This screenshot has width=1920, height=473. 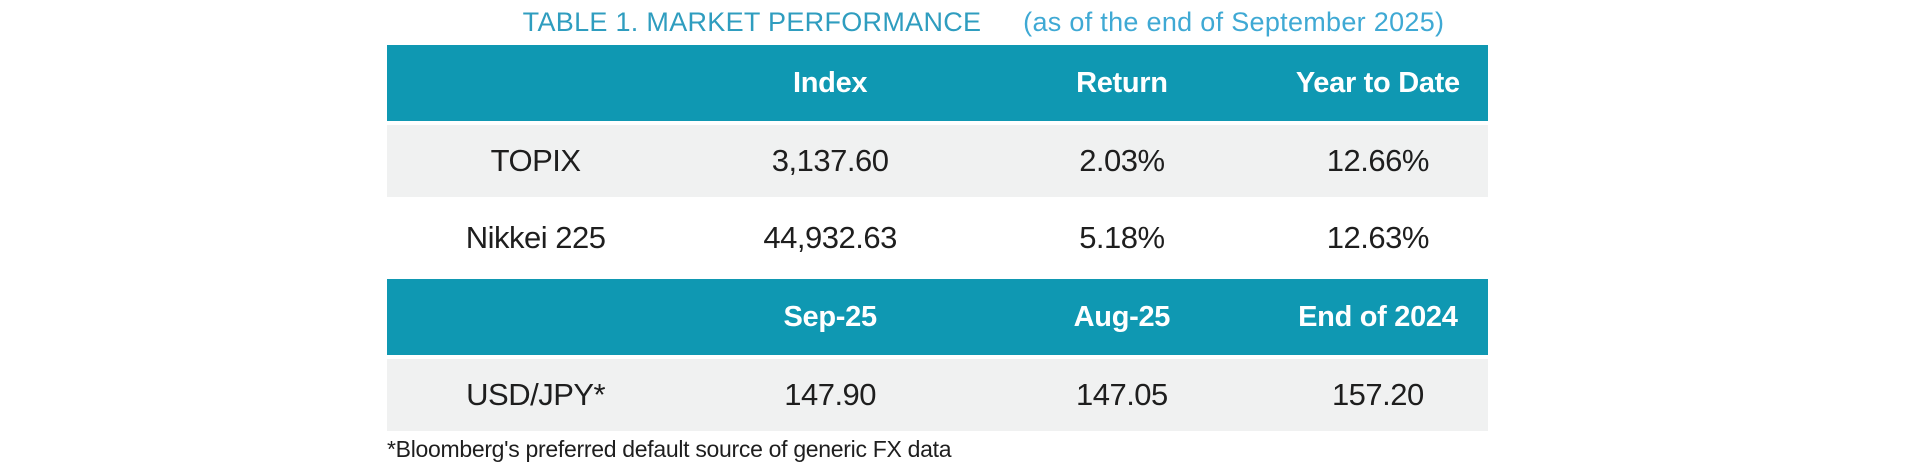 What do you see at coordinates (830, 160) in the screenshot?
I see `index-value: 3,137.60` at bounding box center [830, 160].